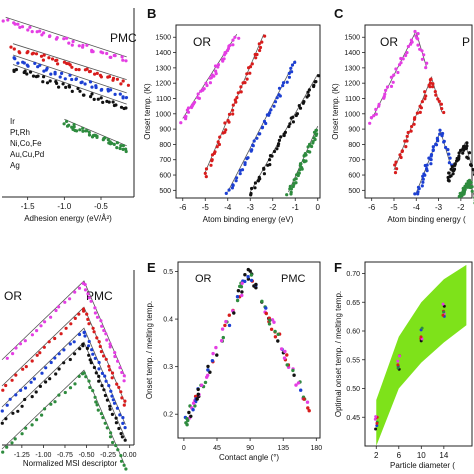  I want to click on panel-a-annotation-pmc: PMC, so click(123, 38).